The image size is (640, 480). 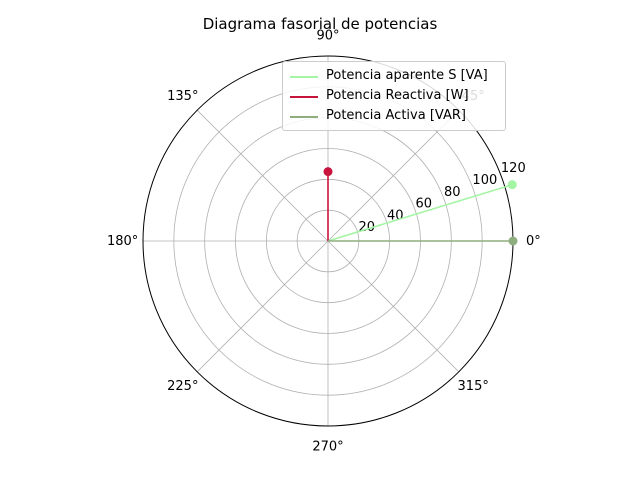 I want to click on r-tick-label-20: 20, so click(x=366, y=227).